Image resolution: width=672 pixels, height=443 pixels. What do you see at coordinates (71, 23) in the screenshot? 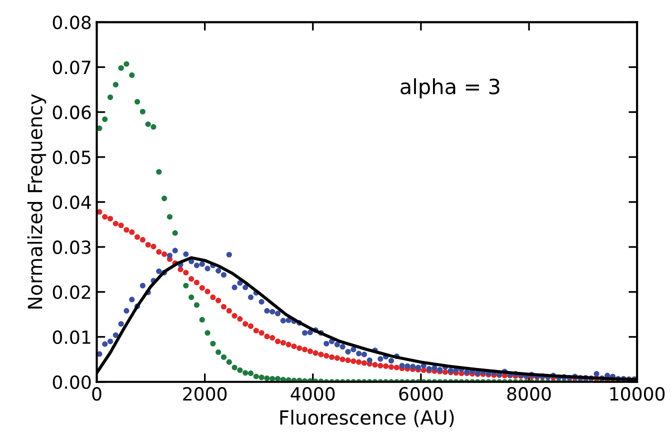
I see `y-tick-label: 0.08` at bounding box center [71, 23].